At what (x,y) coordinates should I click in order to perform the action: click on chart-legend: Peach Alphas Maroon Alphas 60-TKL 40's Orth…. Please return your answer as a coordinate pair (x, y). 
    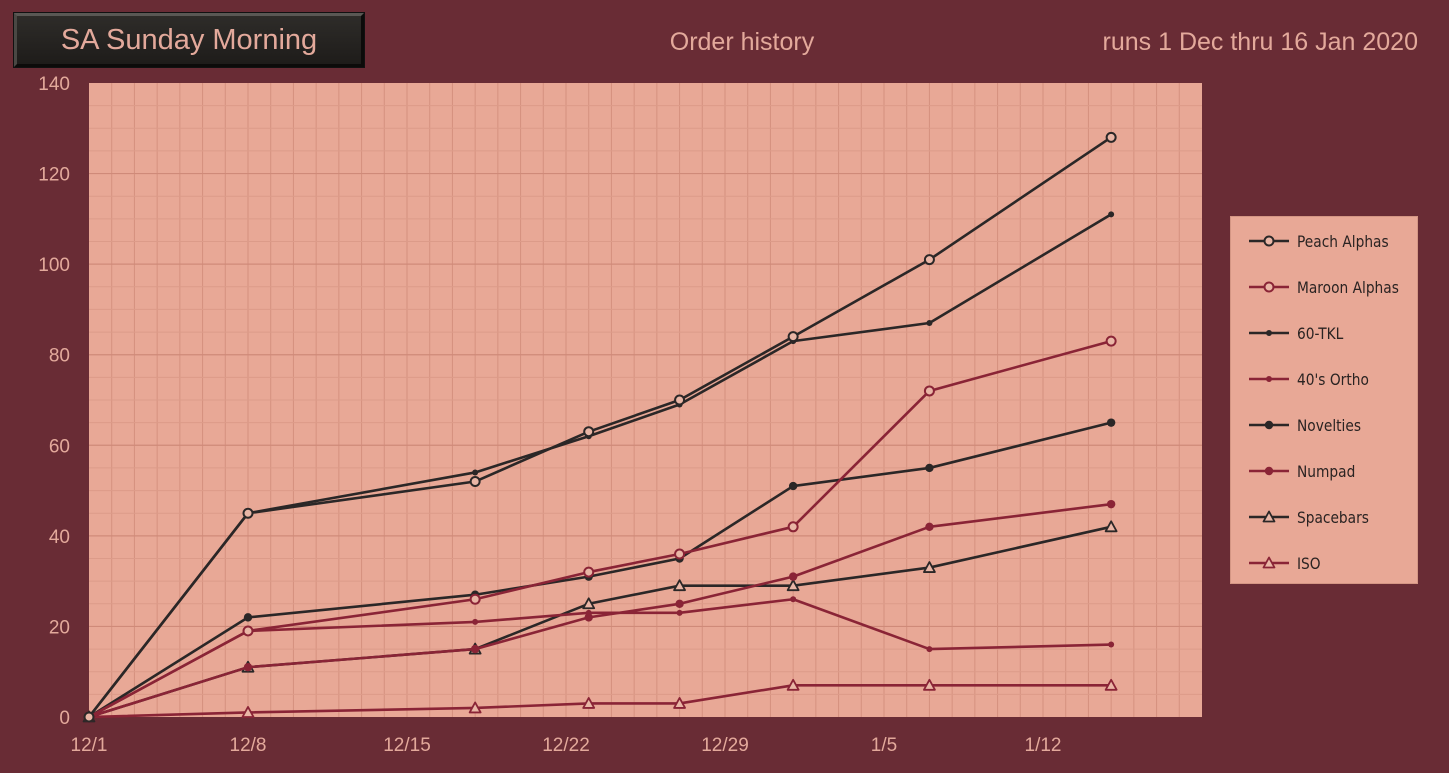
    Looking at the image, I should click on (1324, 400).